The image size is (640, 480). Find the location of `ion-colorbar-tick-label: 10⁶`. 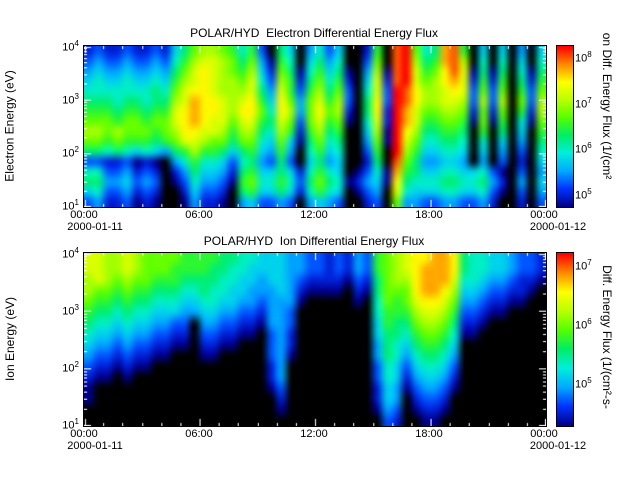

ion-colorbar-tick-label: 10⁶ is located at coordinates (583, 324).